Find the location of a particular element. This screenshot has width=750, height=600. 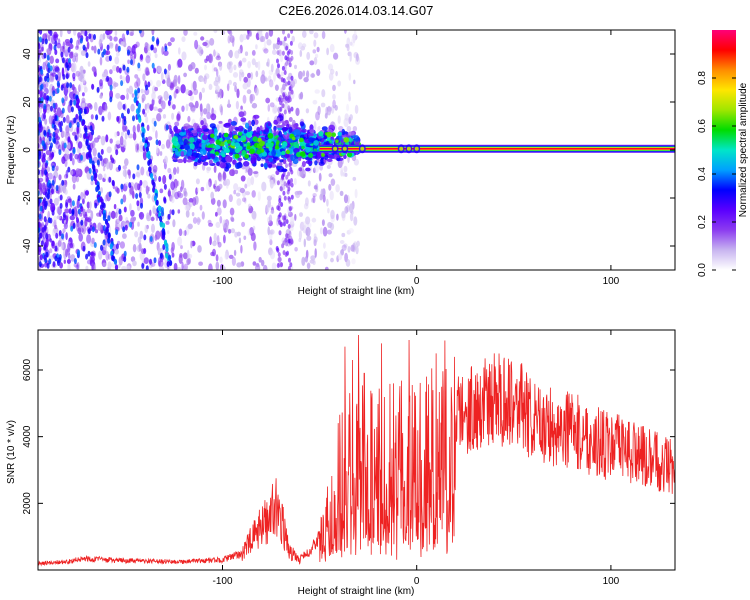

spectrogram-y-axis-label: Frequency (Hz) is located at coordinates (11, 150).